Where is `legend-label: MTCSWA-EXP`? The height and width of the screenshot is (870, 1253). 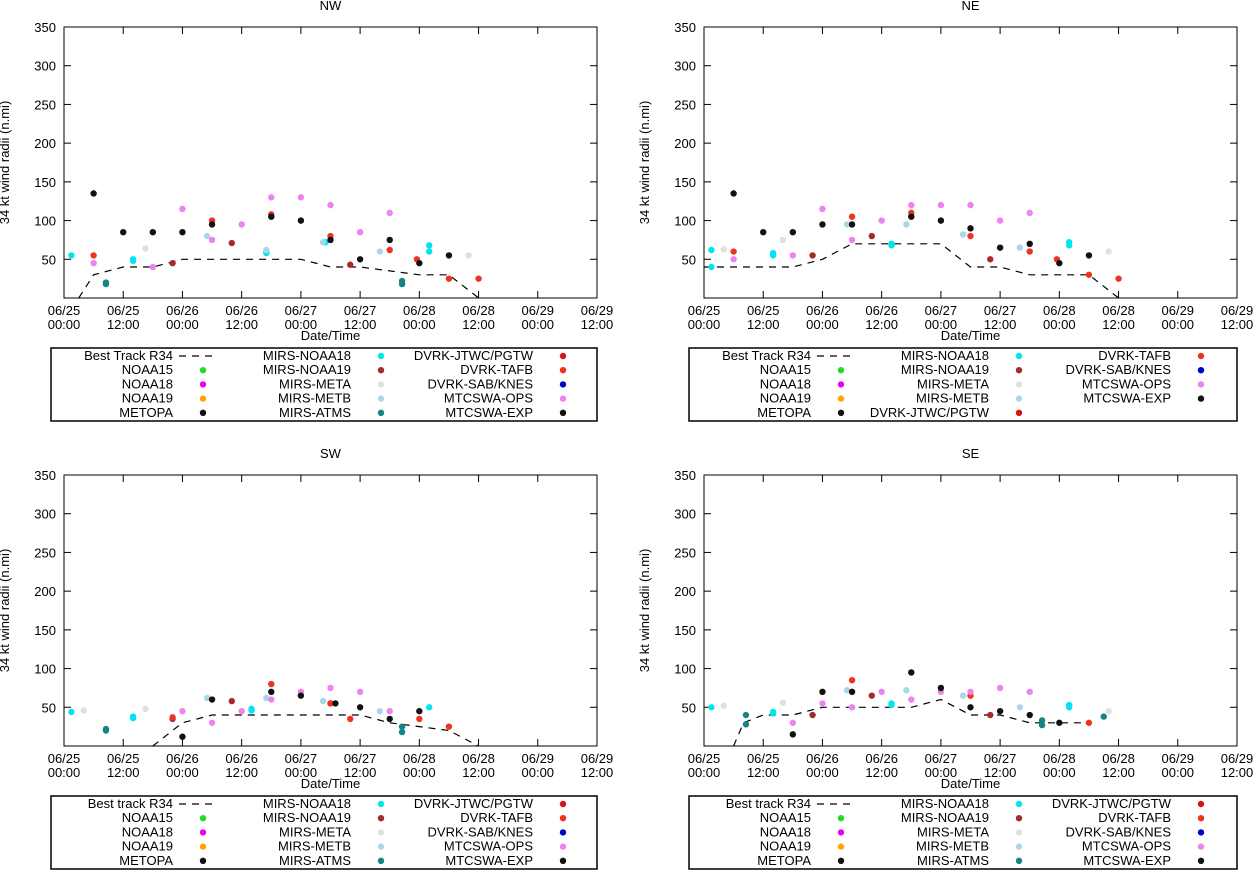
legend-label: MTCSWA-EXP is located at coordinates (489, 860).